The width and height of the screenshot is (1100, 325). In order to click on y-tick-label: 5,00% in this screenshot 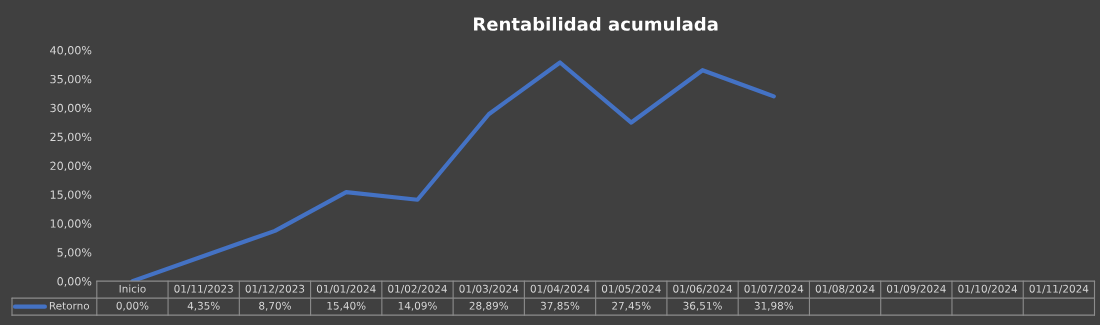, I will do `click(74, 253)`.